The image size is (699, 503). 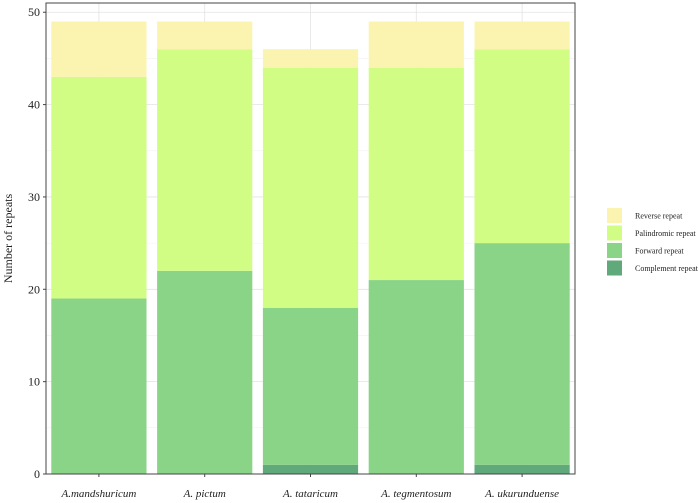 I want to click on legend-label: Complement repeat, so click(x=667, y=268).